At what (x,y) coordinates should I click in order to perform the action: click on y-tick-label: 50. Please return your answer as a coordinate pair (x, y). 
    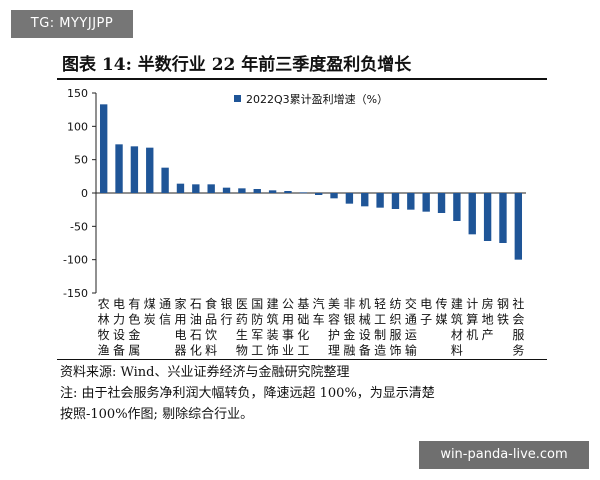
    Looking at the image, I should click on (81, 160).